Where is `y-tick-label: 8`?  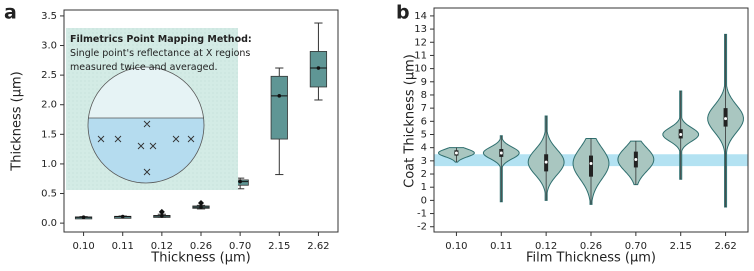 y-tick-label: 8 is located at coordinates (424, 95).